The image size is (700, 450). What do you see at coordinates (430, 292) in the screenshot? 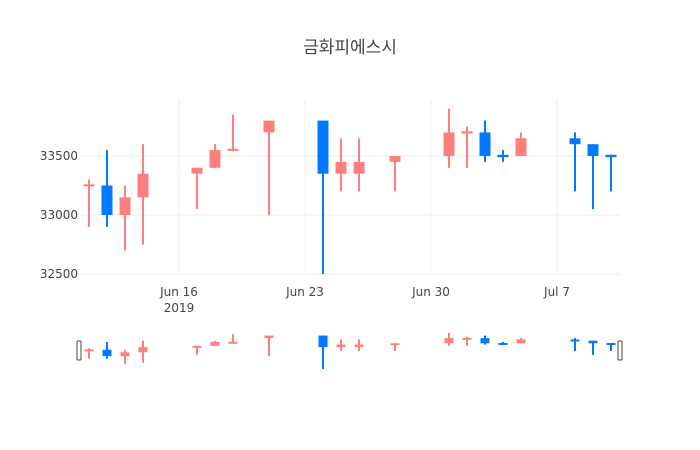
I see `x-tick-label: Jun 30` at bounding box center [430, 292].